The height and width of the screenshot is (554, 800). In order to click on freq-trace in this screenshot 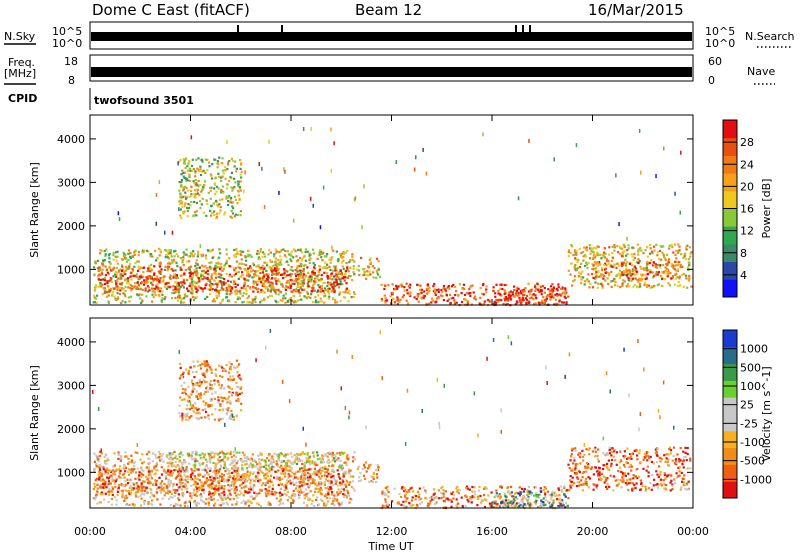, I will do `click(391, 72)`.